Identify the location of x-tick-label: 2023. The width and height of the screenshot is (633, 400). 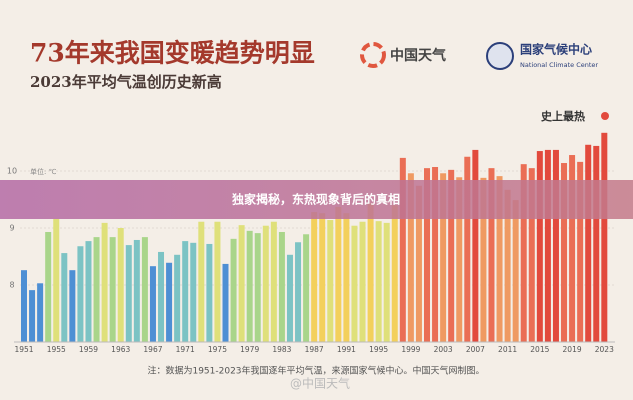
(604, 349).